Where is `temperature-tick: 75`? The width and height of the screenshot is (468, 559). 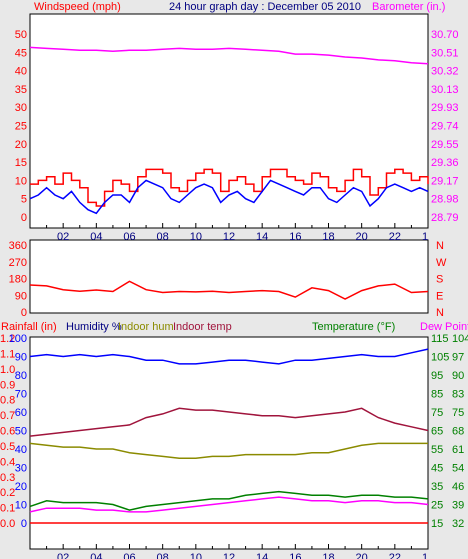
temperature-tick: 75 is located at coordinates (437, 413).